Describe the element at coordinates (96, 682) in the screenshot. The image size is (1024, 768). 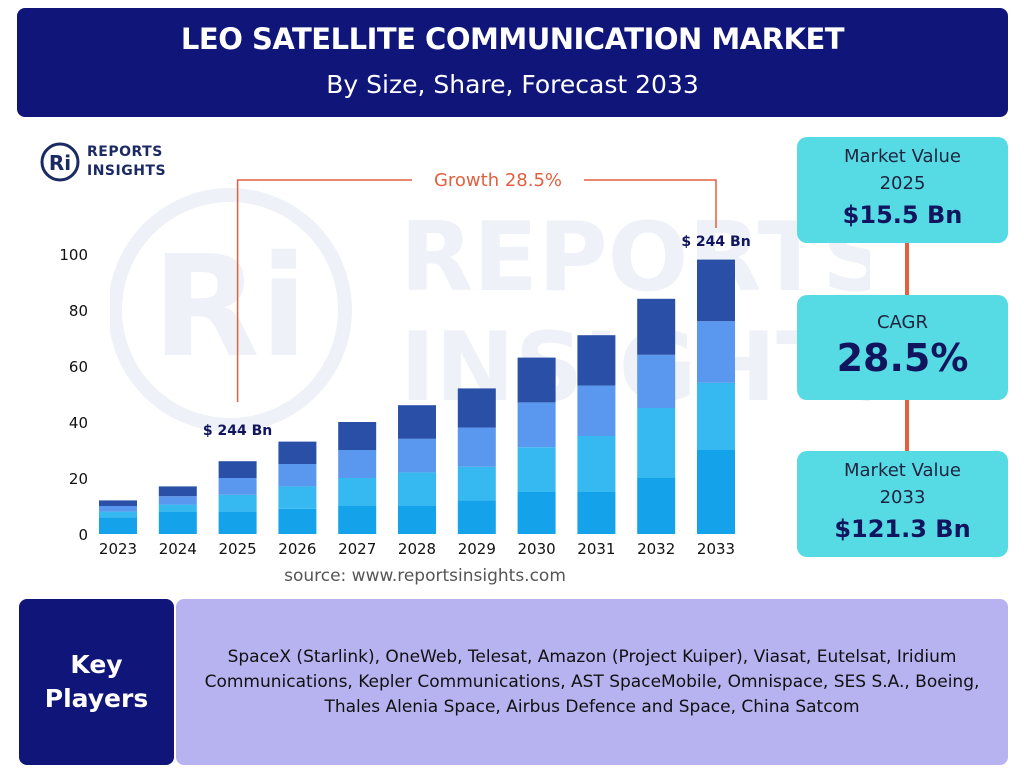
I see `key-players-heading: Key Players` at that location.